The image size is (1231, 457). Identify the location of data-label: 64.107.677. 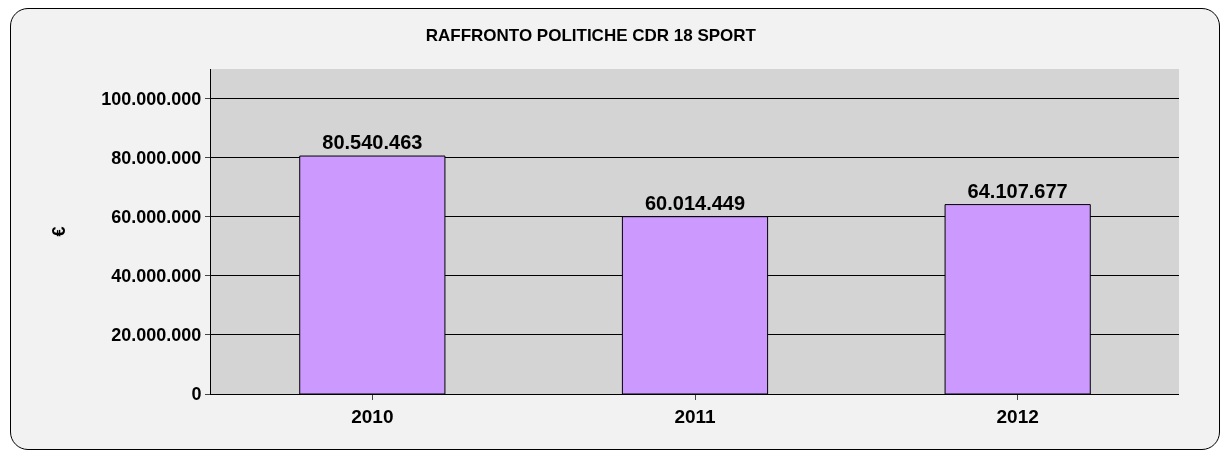
(1017, 190).